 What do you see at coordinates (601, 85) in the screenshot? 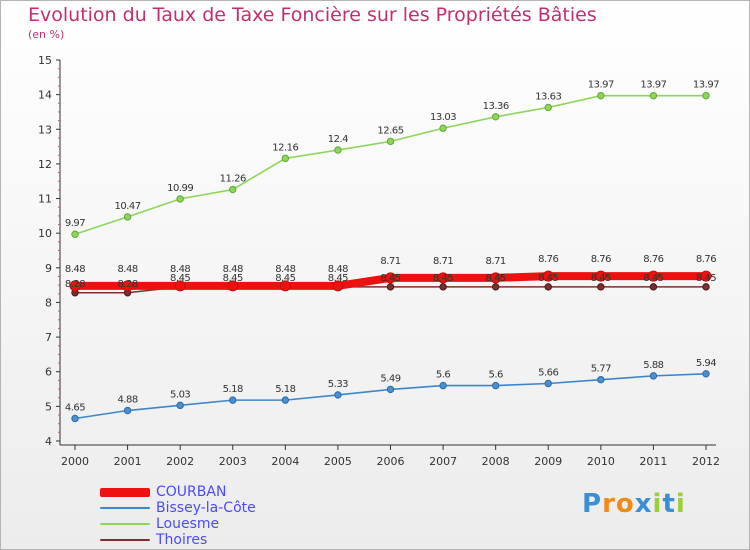
I see `data-label-louesme-2010: 13.97` at bounding box center [601, 85].